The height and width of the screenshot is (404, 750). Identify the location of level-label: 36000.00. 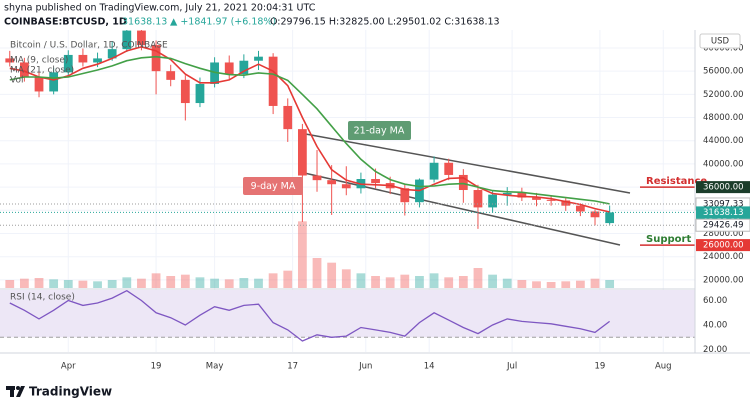
(723, 188).